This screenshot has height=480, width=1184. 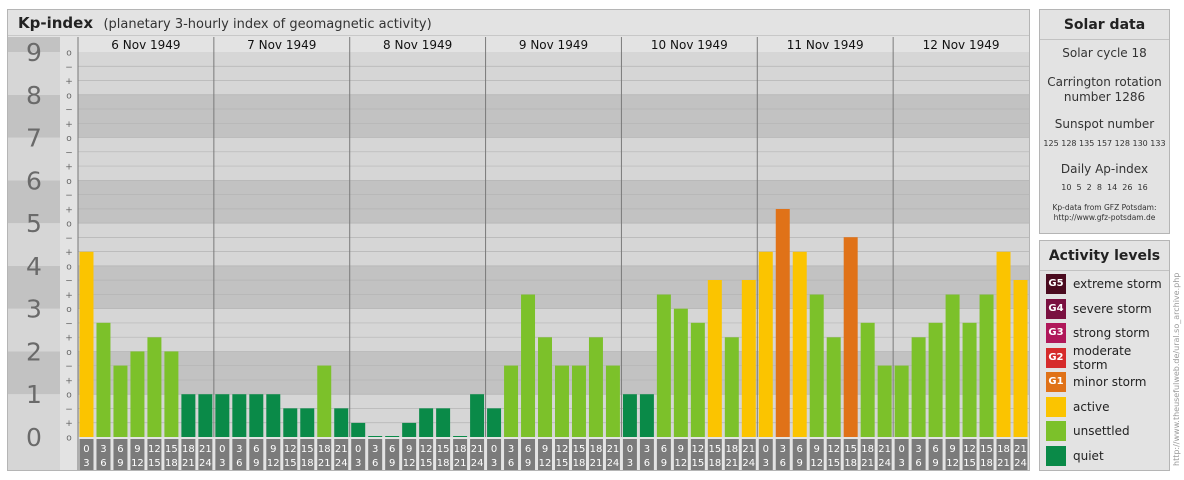 What do you see at coordinates (613, 463) in the screenshot?
I see `interval-end-label: 24` at bounding box center [613, 463].